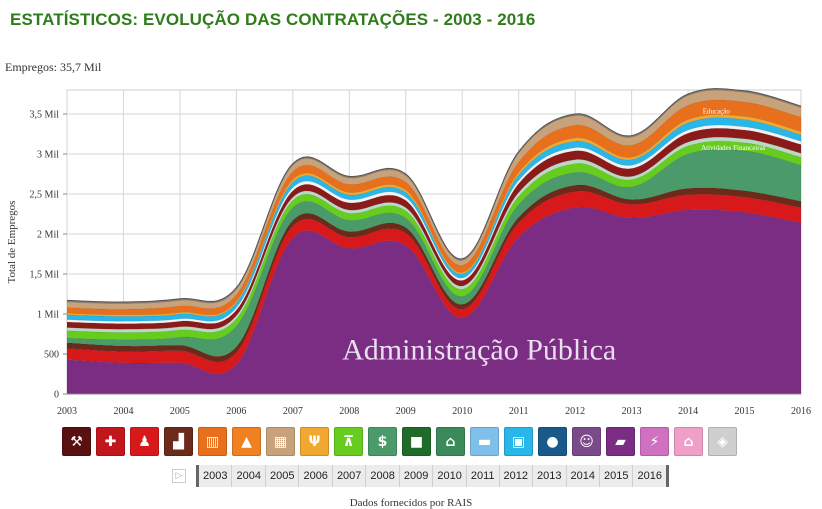 This screenshot has height=509, width=822. Describe the element at coordinates (575, 411) in the screenshot. I see `x-tick-label: 2012` at that location.